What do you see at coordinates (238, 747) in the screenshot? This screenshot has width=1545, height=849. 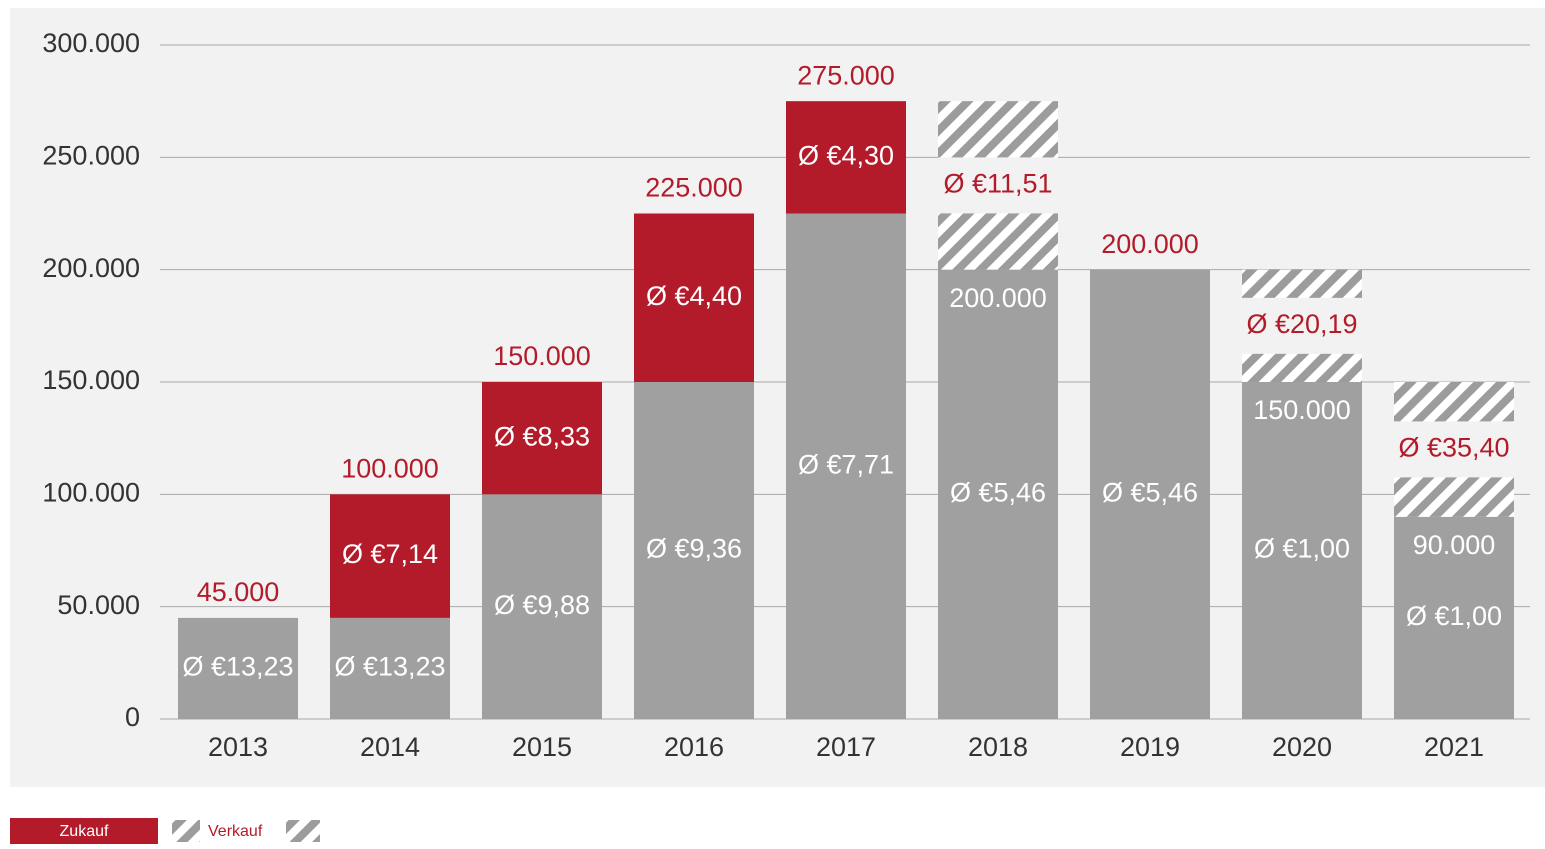 I see `x-tick-label: 2013` at bounding box center [238, 747].